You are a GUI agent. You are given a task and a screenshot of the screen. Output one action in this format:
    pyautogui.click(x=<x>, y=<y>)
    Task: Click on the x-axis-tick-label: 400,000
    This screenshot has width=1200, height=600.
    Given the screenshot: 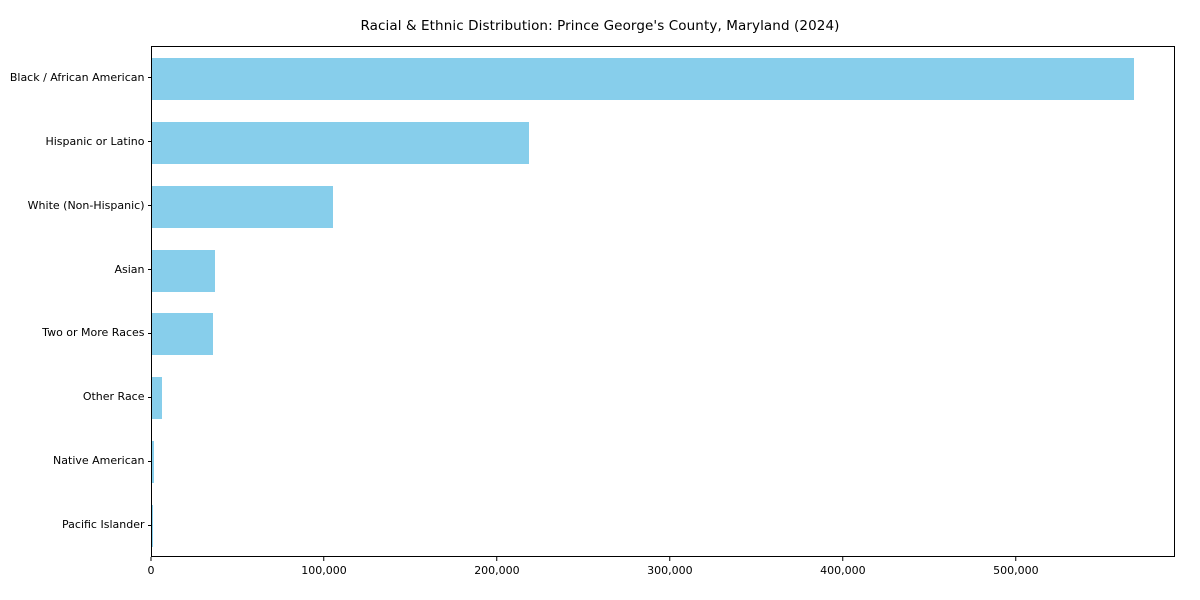 What is the action you would take?
    pyautogui.click(x=843, y=570)
    